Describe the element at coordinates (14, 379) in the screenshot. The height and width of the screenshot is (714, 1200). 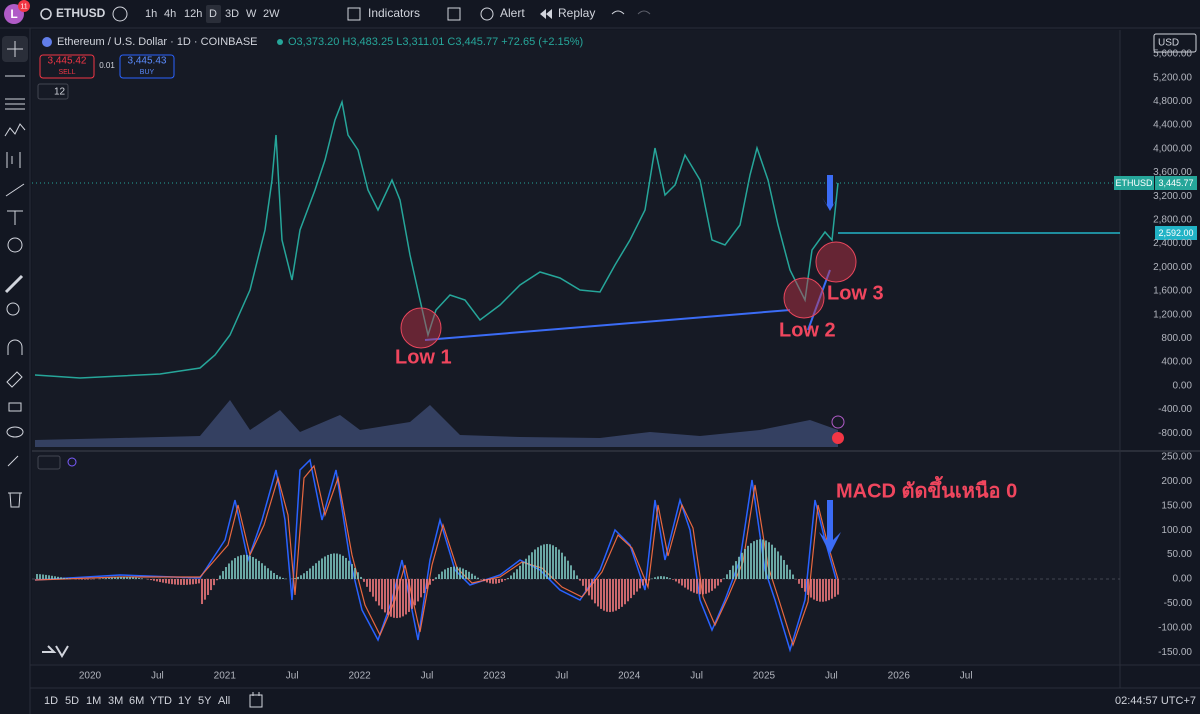
I see `lock-draw-tool` at that location.